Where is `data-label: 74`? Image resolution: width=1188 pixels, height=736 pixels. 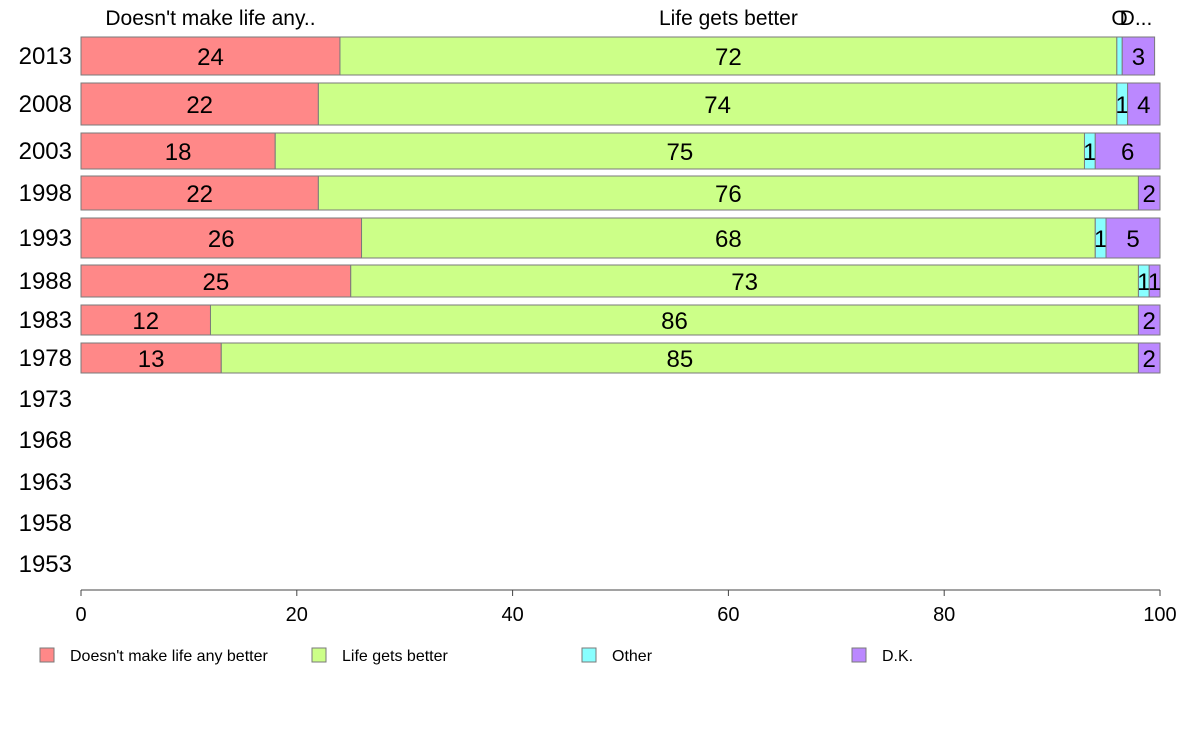 data-label: 74 is located at coordinates (717, 105).